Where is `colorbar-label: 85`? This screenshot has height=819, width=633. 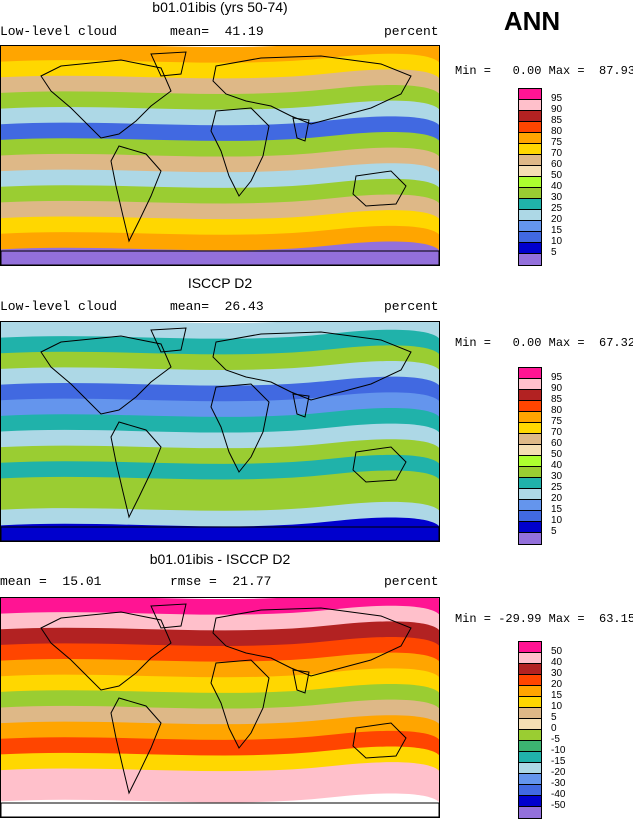 colorbar-label: 85 is located at coordinates (557, 120).